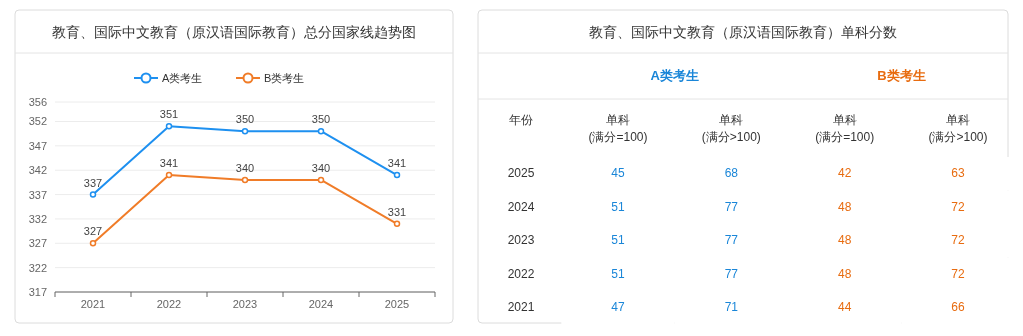 Image resolution: width=1023 pixels, height=336 pixels. Describe the element at coordinates (521, 206) in the screenshot. I see `y-tick-label: 2024` at that location.